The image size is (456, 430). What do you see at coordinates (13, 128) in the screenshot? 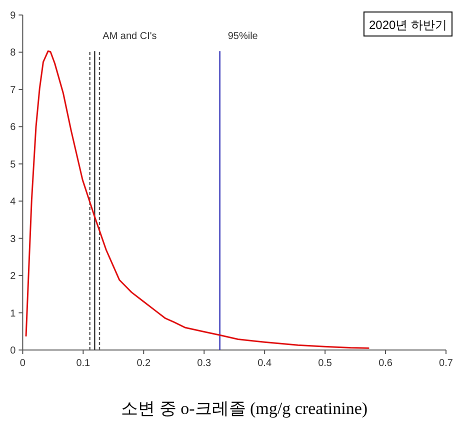
I see `y-tick-label: 6` at bounding box center [13, 128].